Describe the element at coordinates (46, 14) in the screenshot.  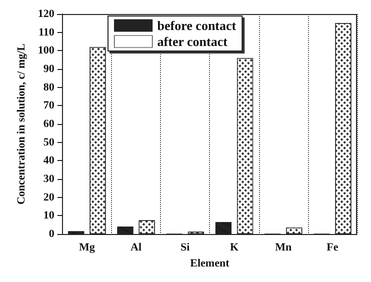
I see `y-tick-label: 120` at that location.